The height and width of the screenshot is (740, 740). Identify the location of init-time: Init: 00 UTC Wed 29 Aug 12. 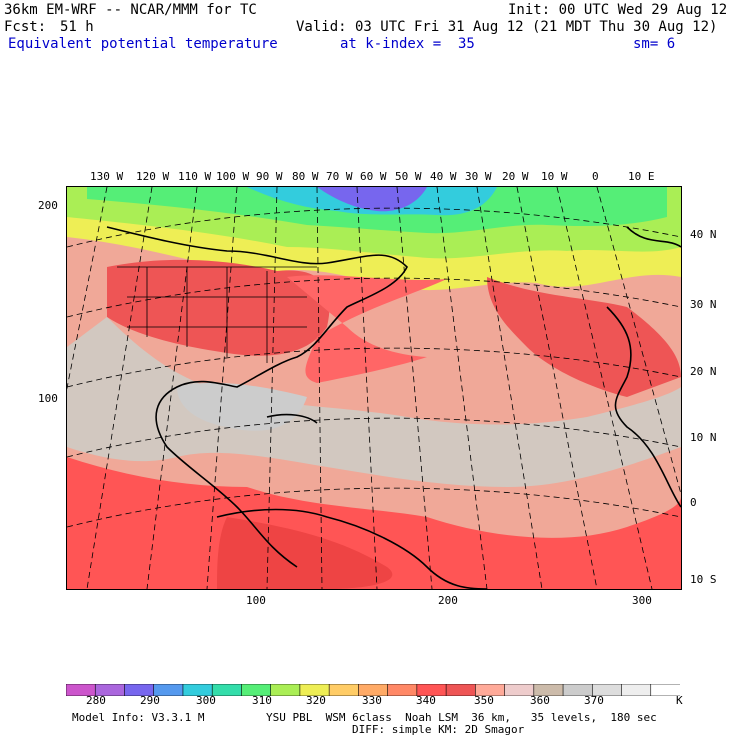
(618, 10).